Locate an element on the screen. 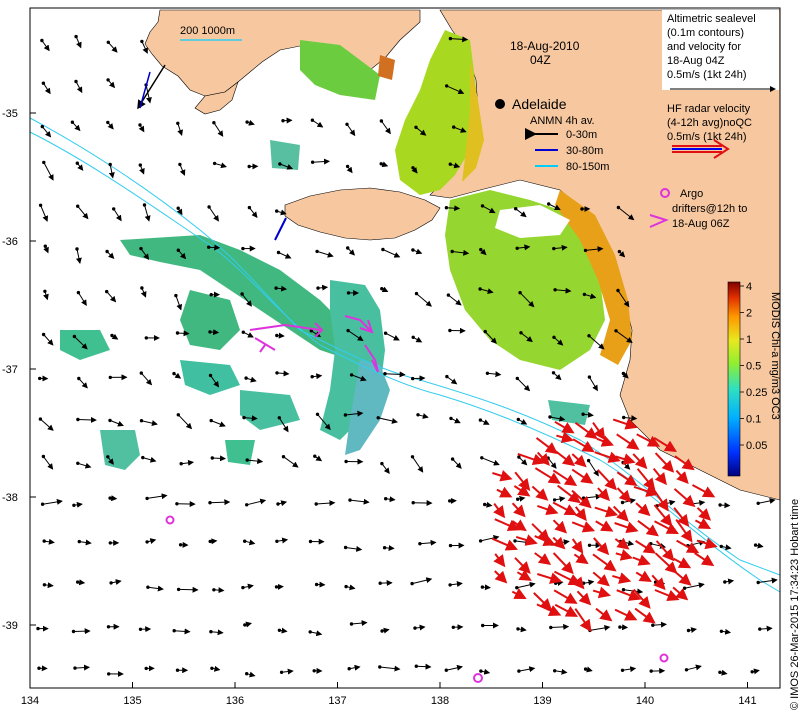 The height and width of the screenshot is (720, 800). colorbar-ramp is located at coordinates (734, 379).